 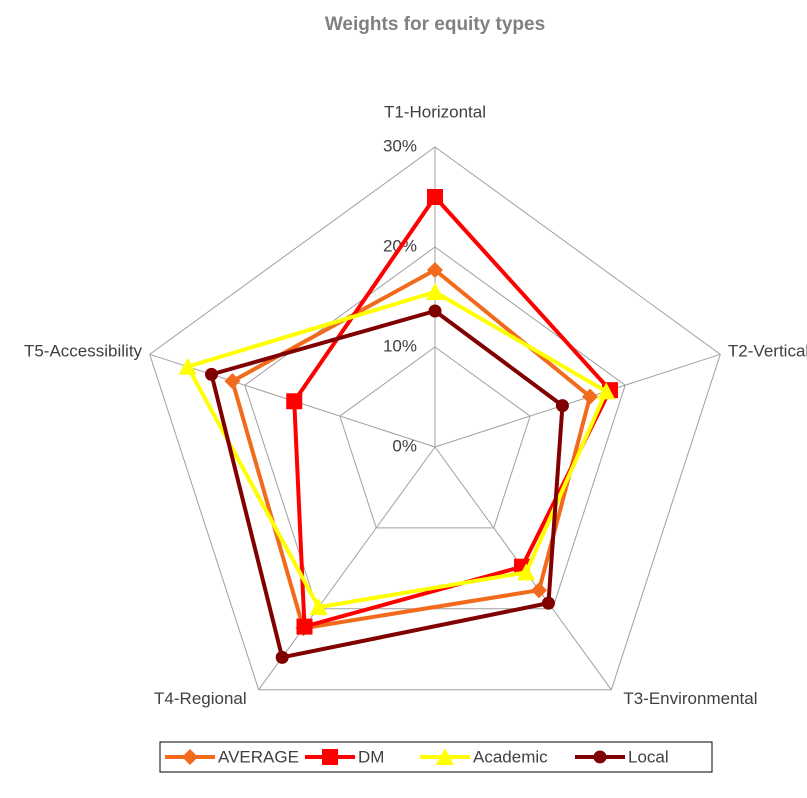 I want to click on legend-label: Academic, so click(x=510, y=756).